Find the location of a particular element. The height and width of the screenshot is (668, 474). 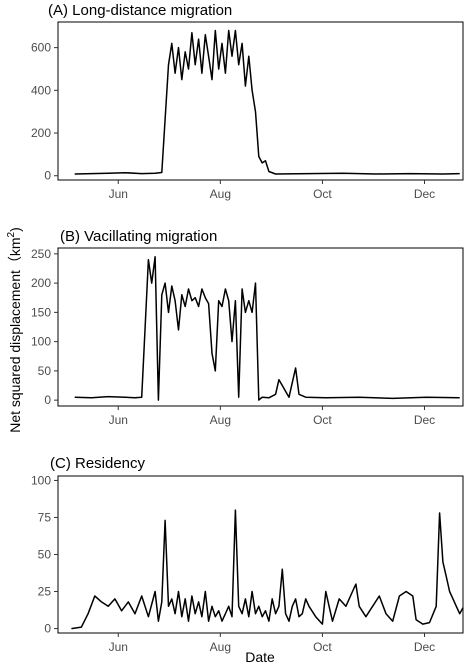

panel-c-ytick-label: 50 is located at coordinates (45, 555).